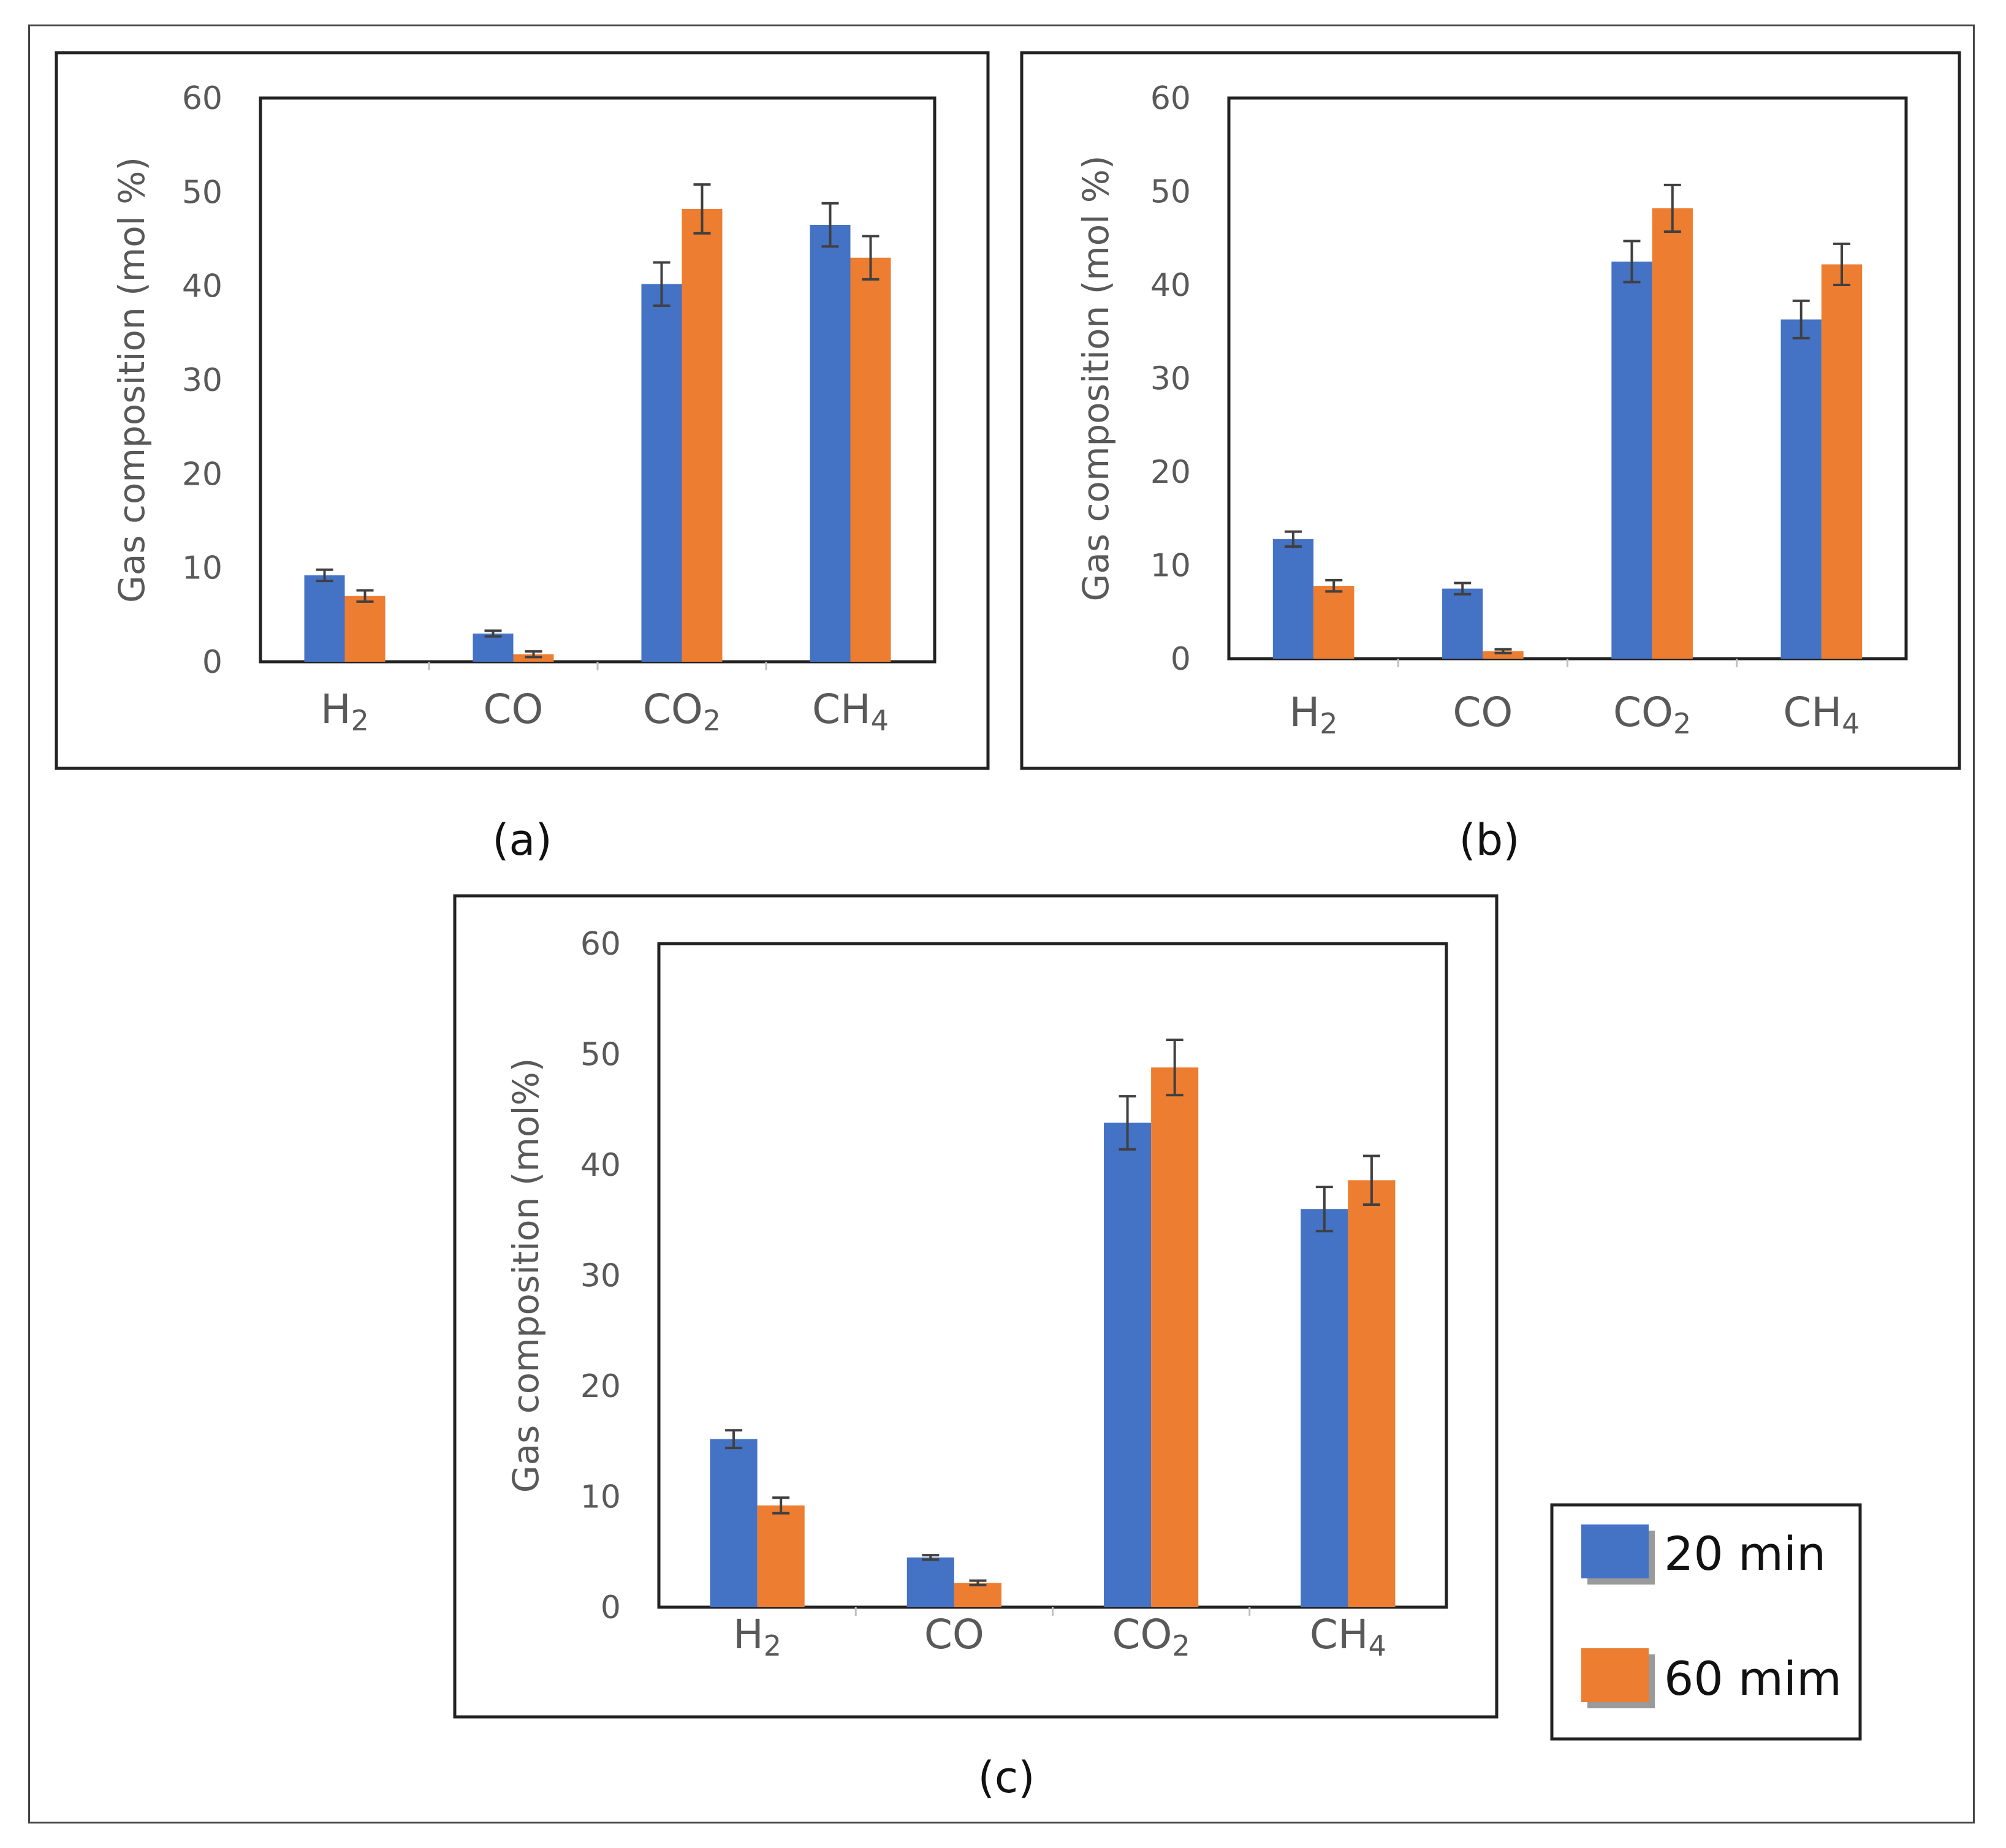 The image size is (2006, 1848). I want to click on y-tick-label: 60, so click(202, 98).